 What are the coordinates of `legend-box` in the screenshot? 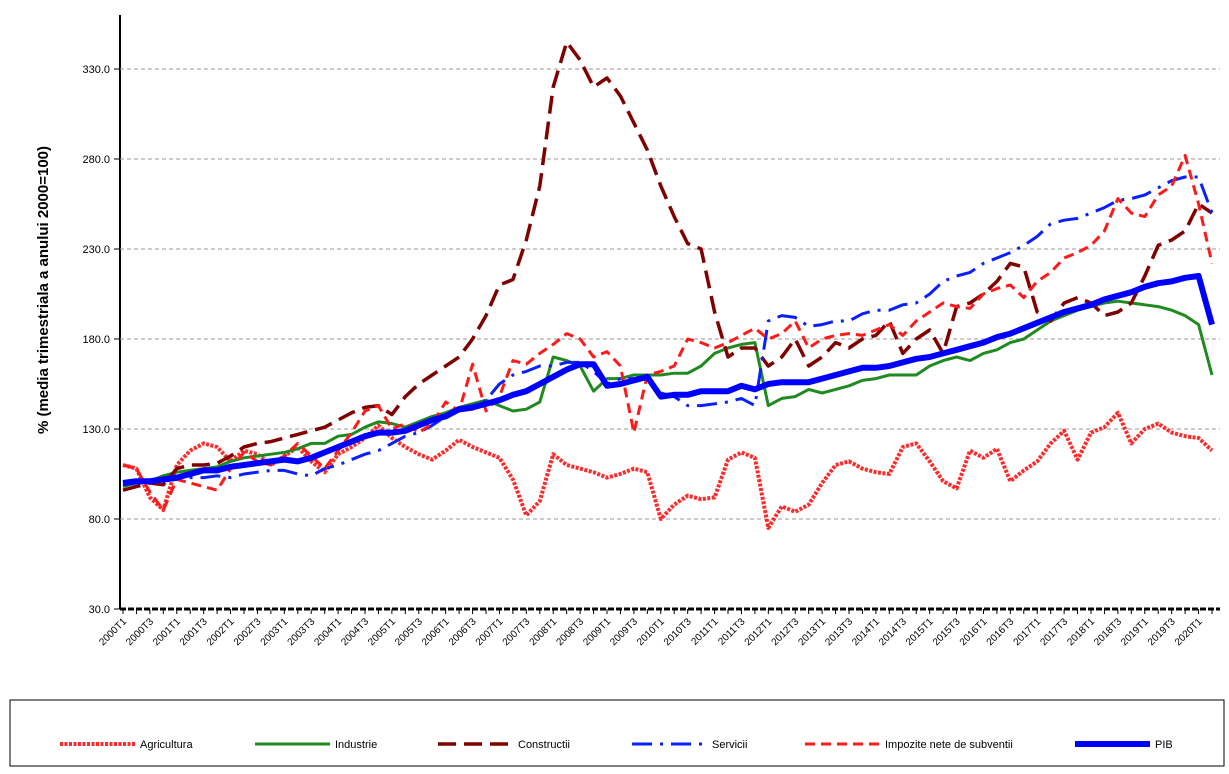 It's located at (617, 733).